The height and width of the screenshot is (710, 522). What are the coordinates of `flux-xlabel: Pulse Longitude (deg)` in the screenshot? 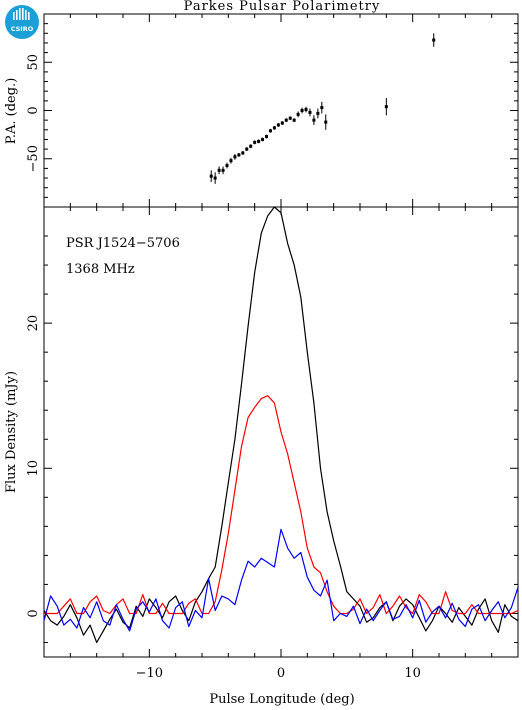 It's located at (281, 699).